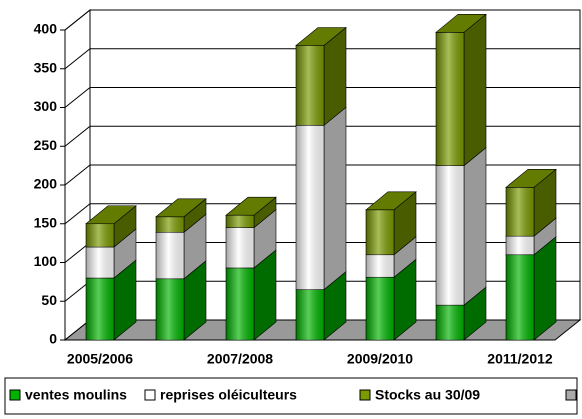 This screenshot has height=419, width=582. What do you see at coordinates (46, 29) in the screenshot?
I see `y-tick-label: 400` at bounding box center [46, 29].